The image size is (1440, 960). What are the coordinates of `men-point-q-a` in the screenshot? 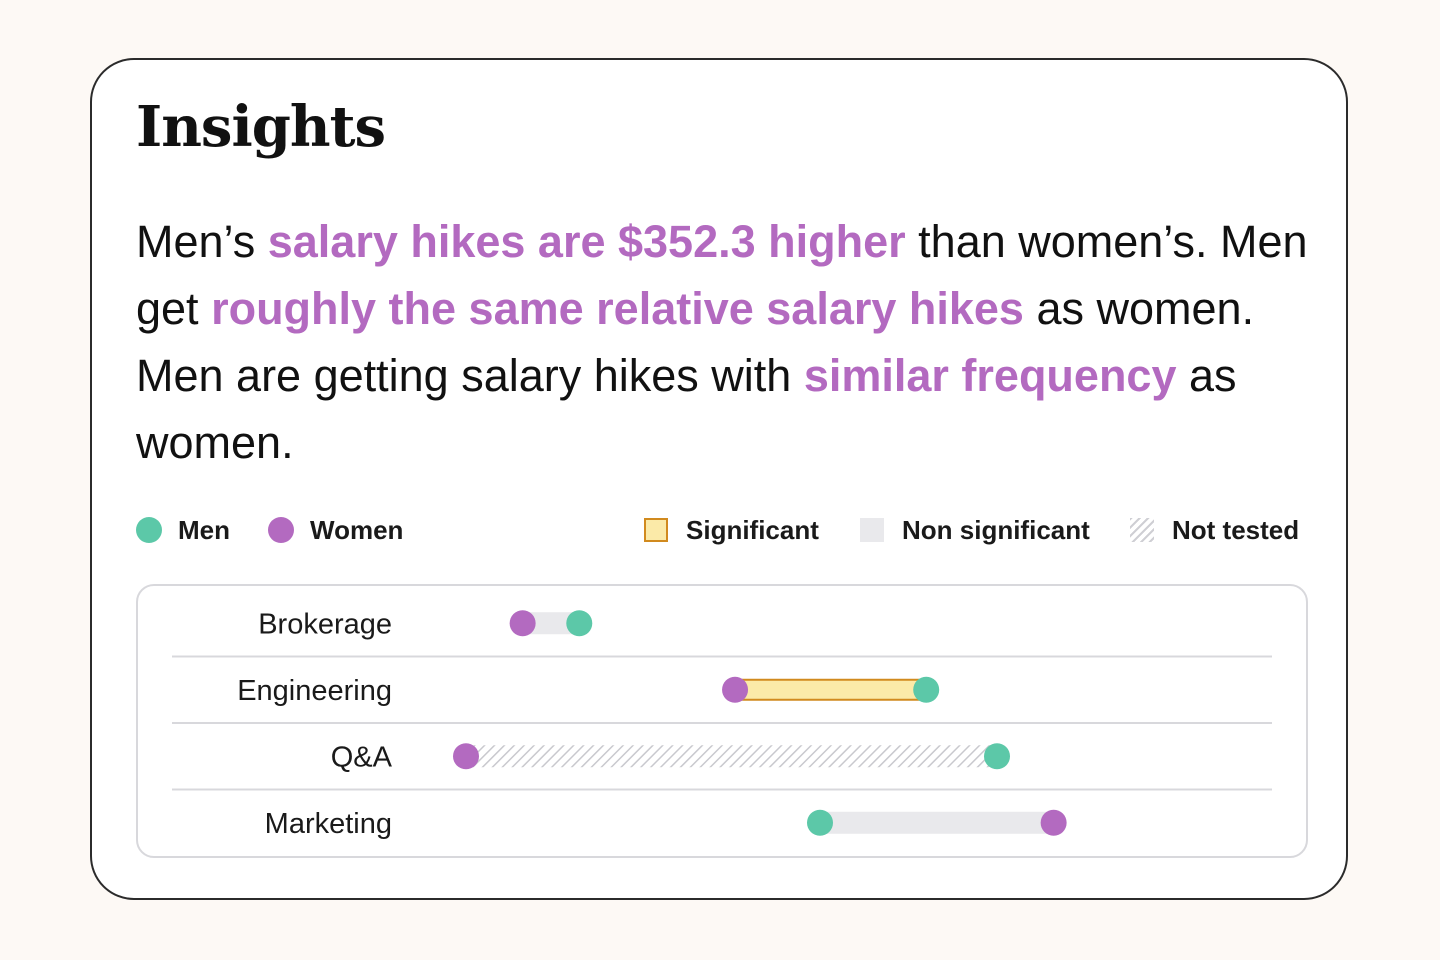 It's located at (997, 756).